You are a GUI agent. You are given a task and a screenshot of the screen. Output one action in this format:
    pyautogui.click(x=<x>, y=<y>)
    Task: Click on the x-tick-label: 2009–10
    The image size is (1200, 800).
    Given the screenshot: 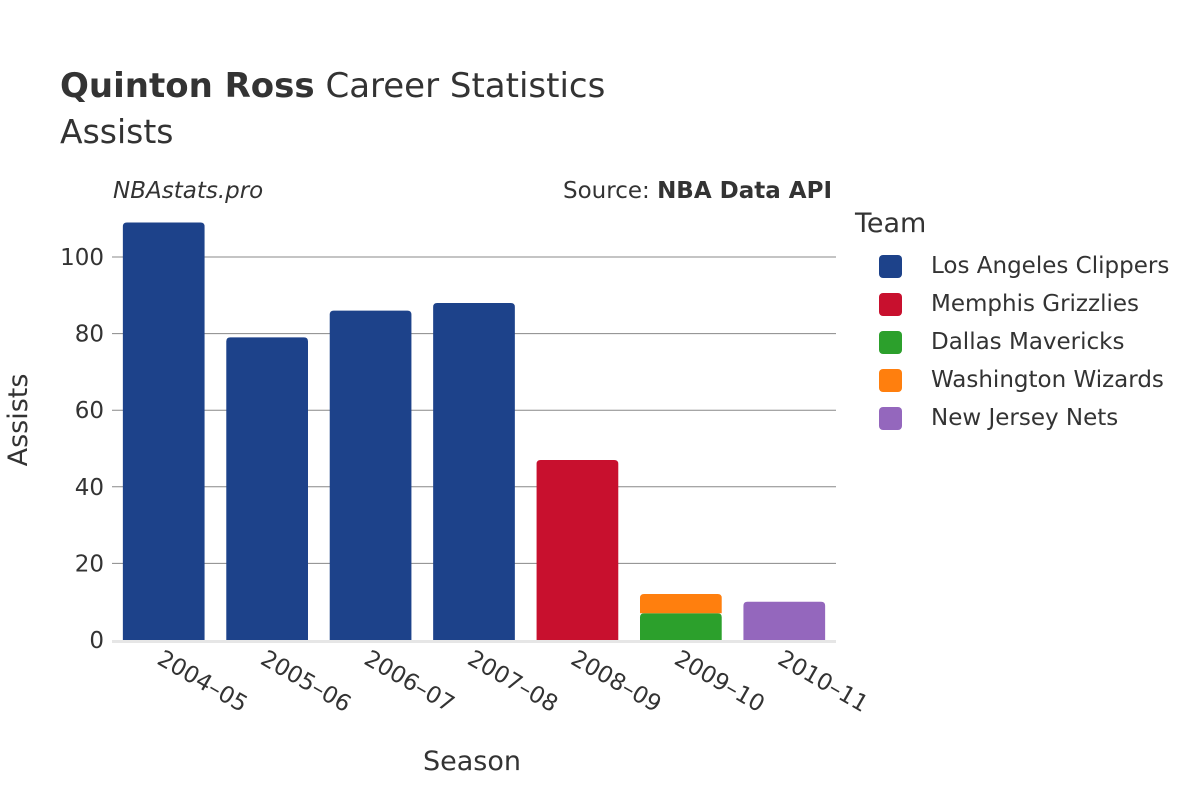 What is the action you would take?
    pyautogui.click(x=719, y=682)
    